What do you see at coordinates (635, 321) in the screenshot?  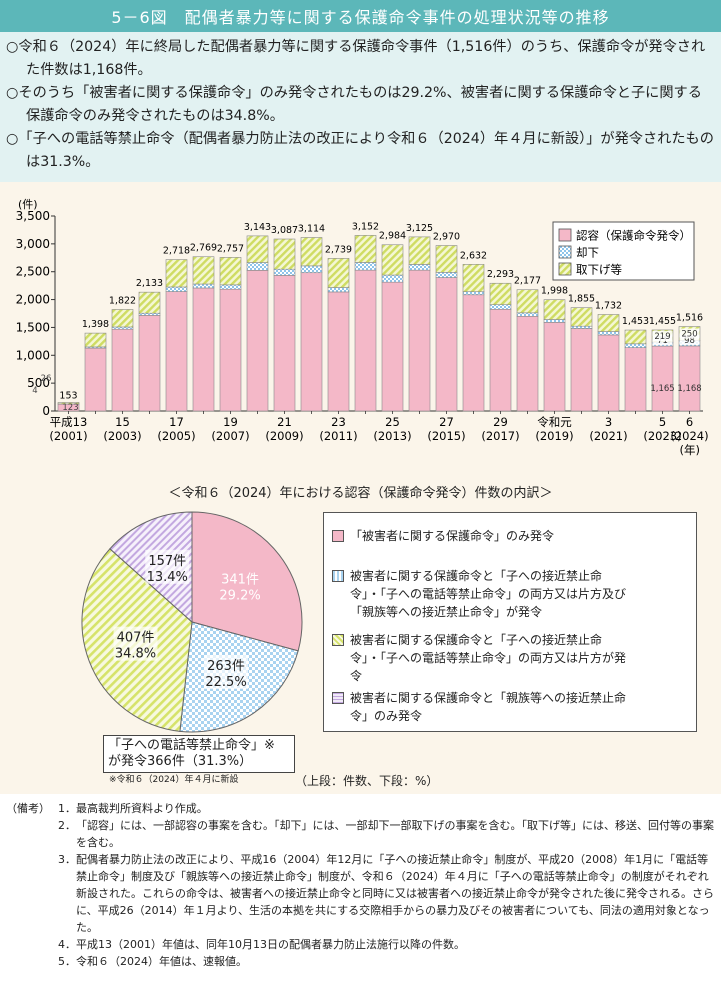 I see `bar-total-label: 1,453` at bounding box center [635, 321].